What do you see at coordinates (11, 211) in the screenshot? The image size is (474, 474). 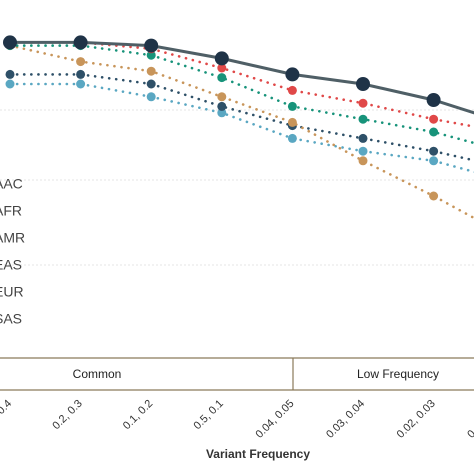 I see `legend-label: AFR` at bounding box center [11, 211].